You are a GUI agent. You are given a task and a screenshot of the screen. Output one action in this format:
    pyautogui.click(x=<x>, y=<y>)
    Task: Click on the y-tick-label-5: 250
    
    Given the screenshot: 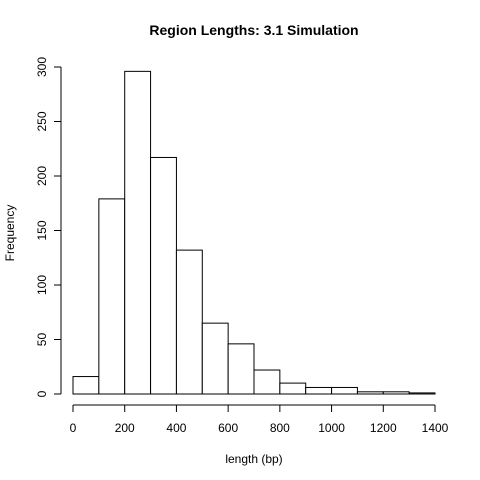 What is the action you would take?
    pyautogui.click(x=42, y=121)
    